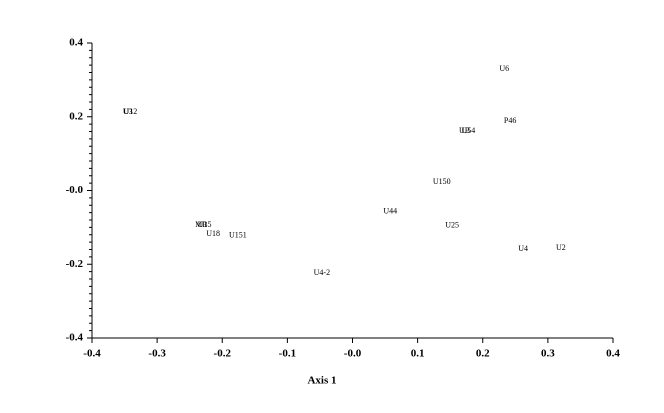  Describe the element at coordinates (504, 68) in the screenshot. I see `point-label: U6` at that location.